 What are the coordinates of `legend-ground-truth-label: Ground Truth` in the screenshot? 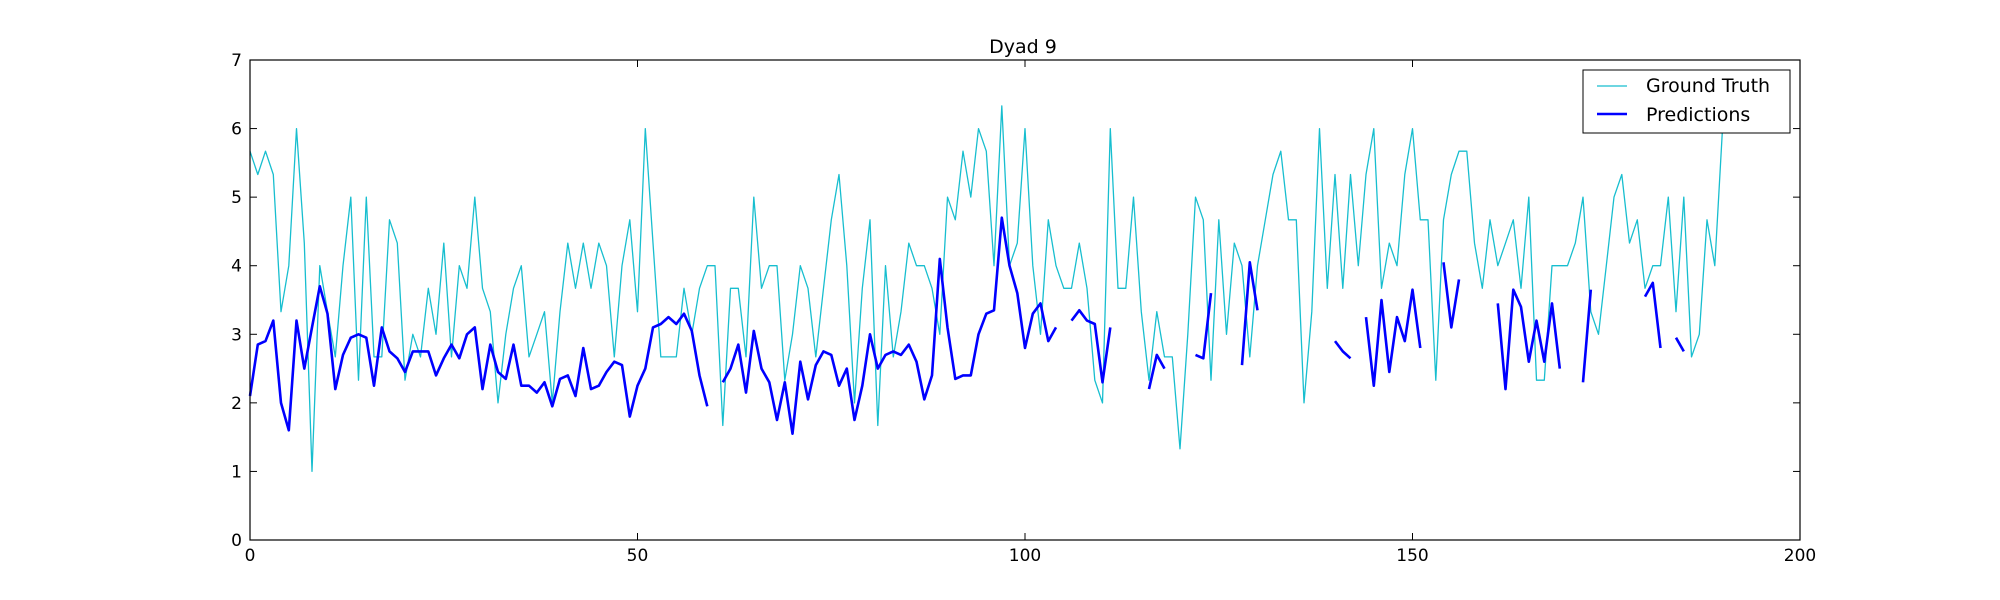 It's located at (1708, 86).